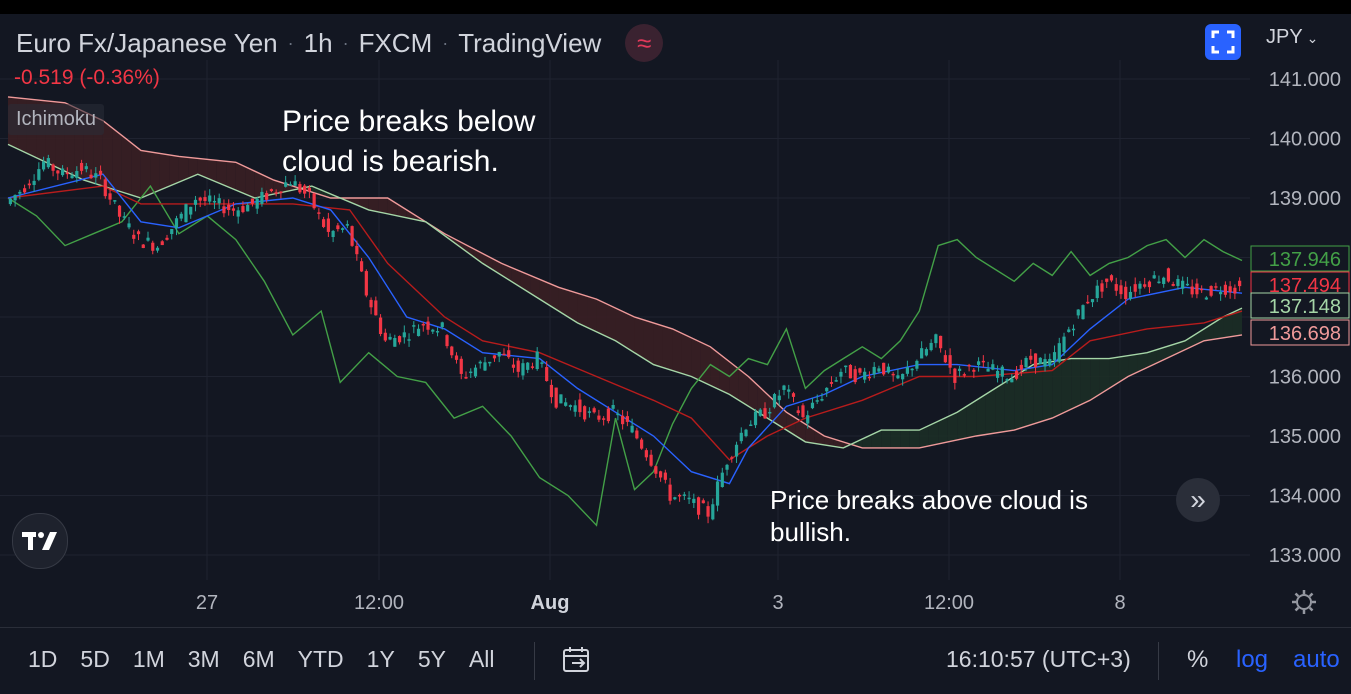 The height and width of the screenshot is (694, 1351). What do you see at coordinates (431, 659) in the screenshot?
I see `range-5y: 5Y` at bounding box center [431, 659].